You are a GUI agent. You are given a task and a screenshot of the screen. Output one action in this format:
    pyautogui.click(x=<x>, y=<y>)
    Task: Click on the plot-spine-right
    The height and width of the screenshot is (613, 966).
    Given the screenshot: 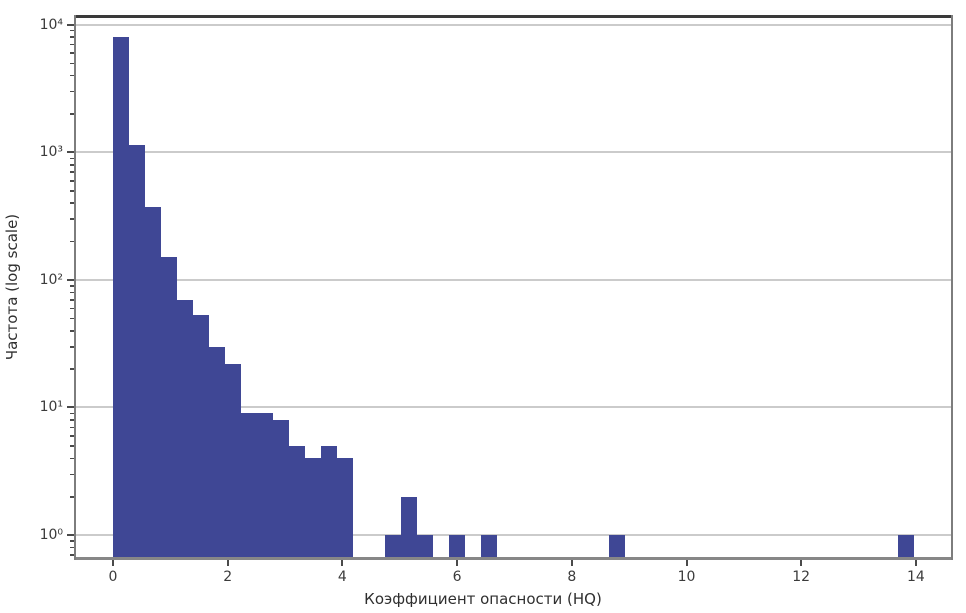 What is the action you would take?
    pyautogui.click(x=952, y=287)
    